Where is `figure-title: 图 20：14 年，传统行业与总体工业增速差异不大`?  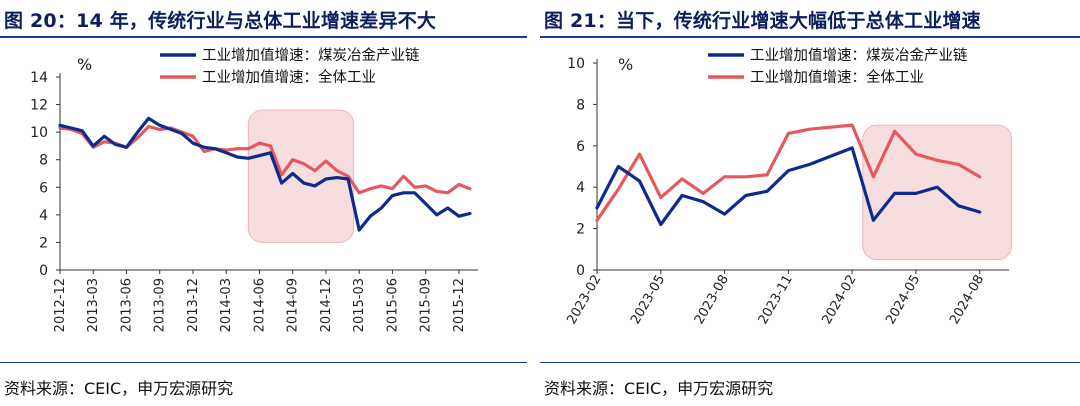
figure-title: 图 20：14 年，传统行业与总体工业增速差异不大 is located at coordinates (220, 21).